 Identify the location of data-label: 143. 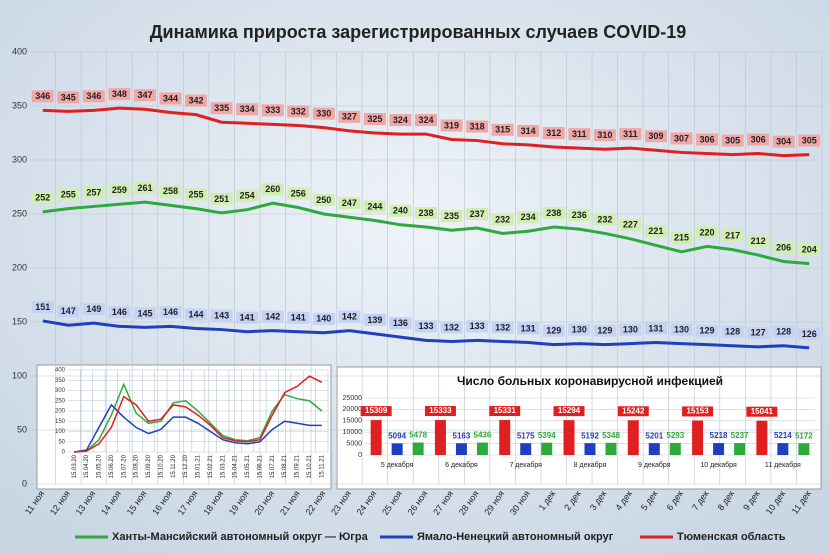
(221, 315).